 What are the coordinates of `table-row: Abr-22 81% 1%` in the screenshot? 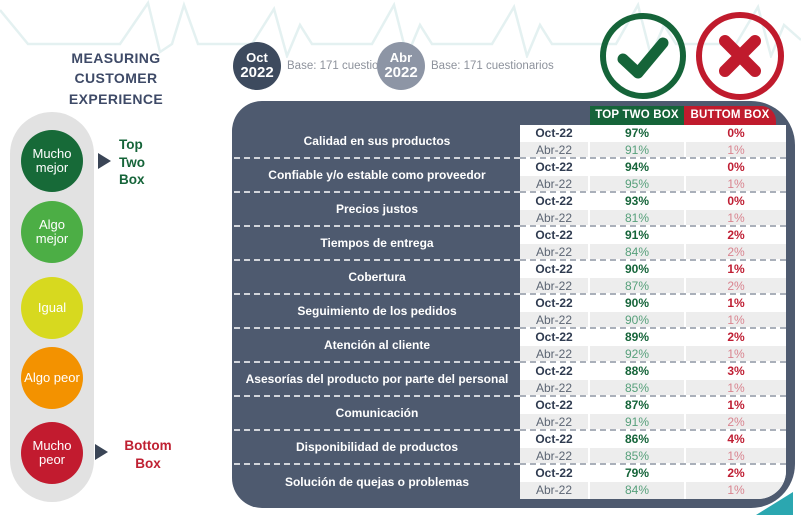 It's located at (653, 218).